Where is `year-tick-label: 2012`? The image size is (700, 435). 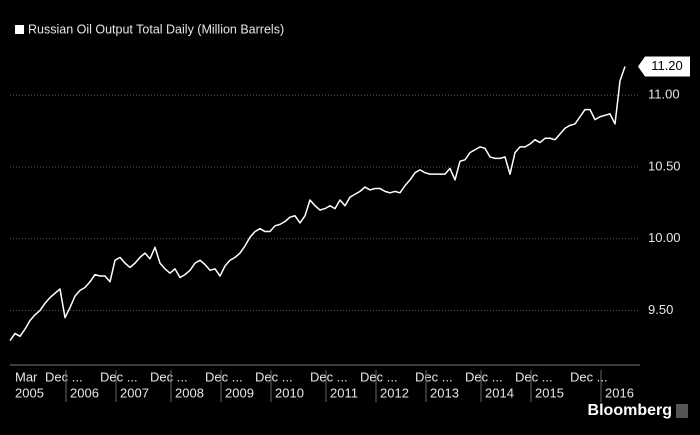 year-tick-label: 2012 is located at coordinates (394, 392).